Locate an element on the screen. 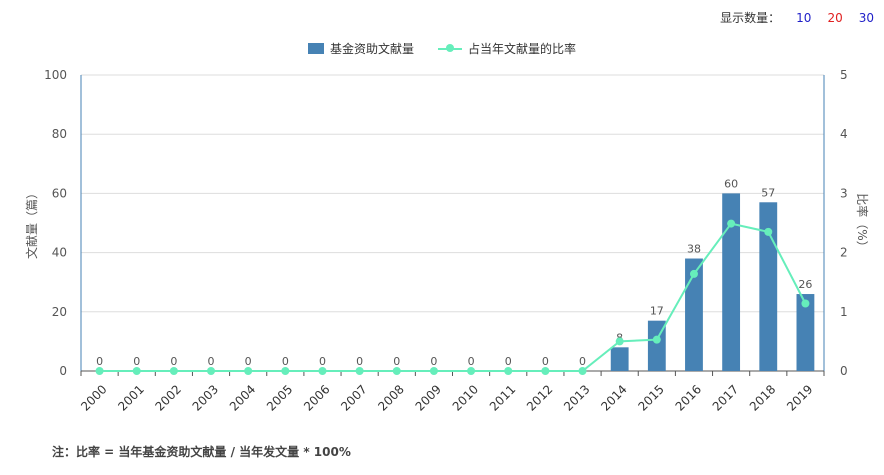  bar-data-label: 60 is located at coordinates (731, 183).